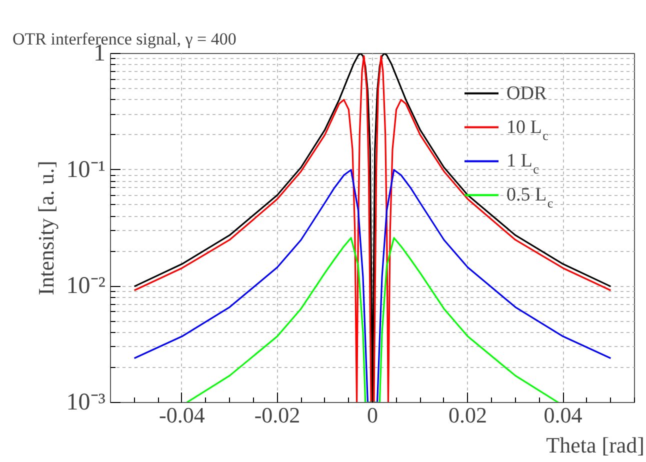 This screenshot has height=462, width=646. Describe the element at coordinates (277, 415) in the screenshot. I see `x-tick-label: -0.02` at that location.